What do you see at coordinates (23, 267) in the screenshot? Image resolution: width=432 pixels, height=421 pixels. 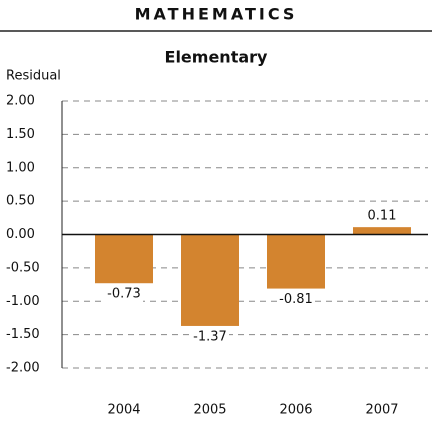 I see `y-tick-label: -0.50` at bounding box center [23, 267].